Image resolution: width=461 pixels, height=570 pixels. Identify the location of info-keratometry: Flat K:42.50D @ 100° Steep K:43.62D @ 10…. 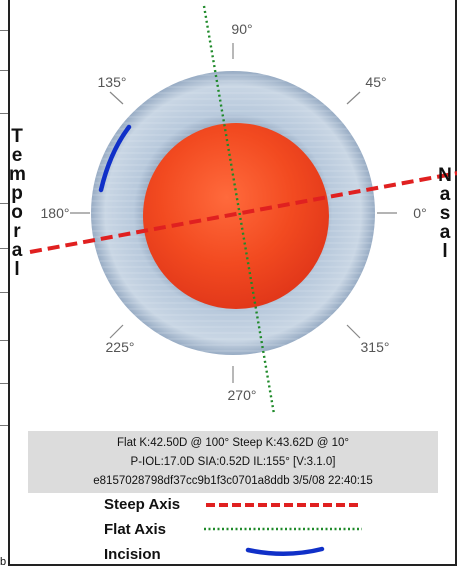
(232, 443).